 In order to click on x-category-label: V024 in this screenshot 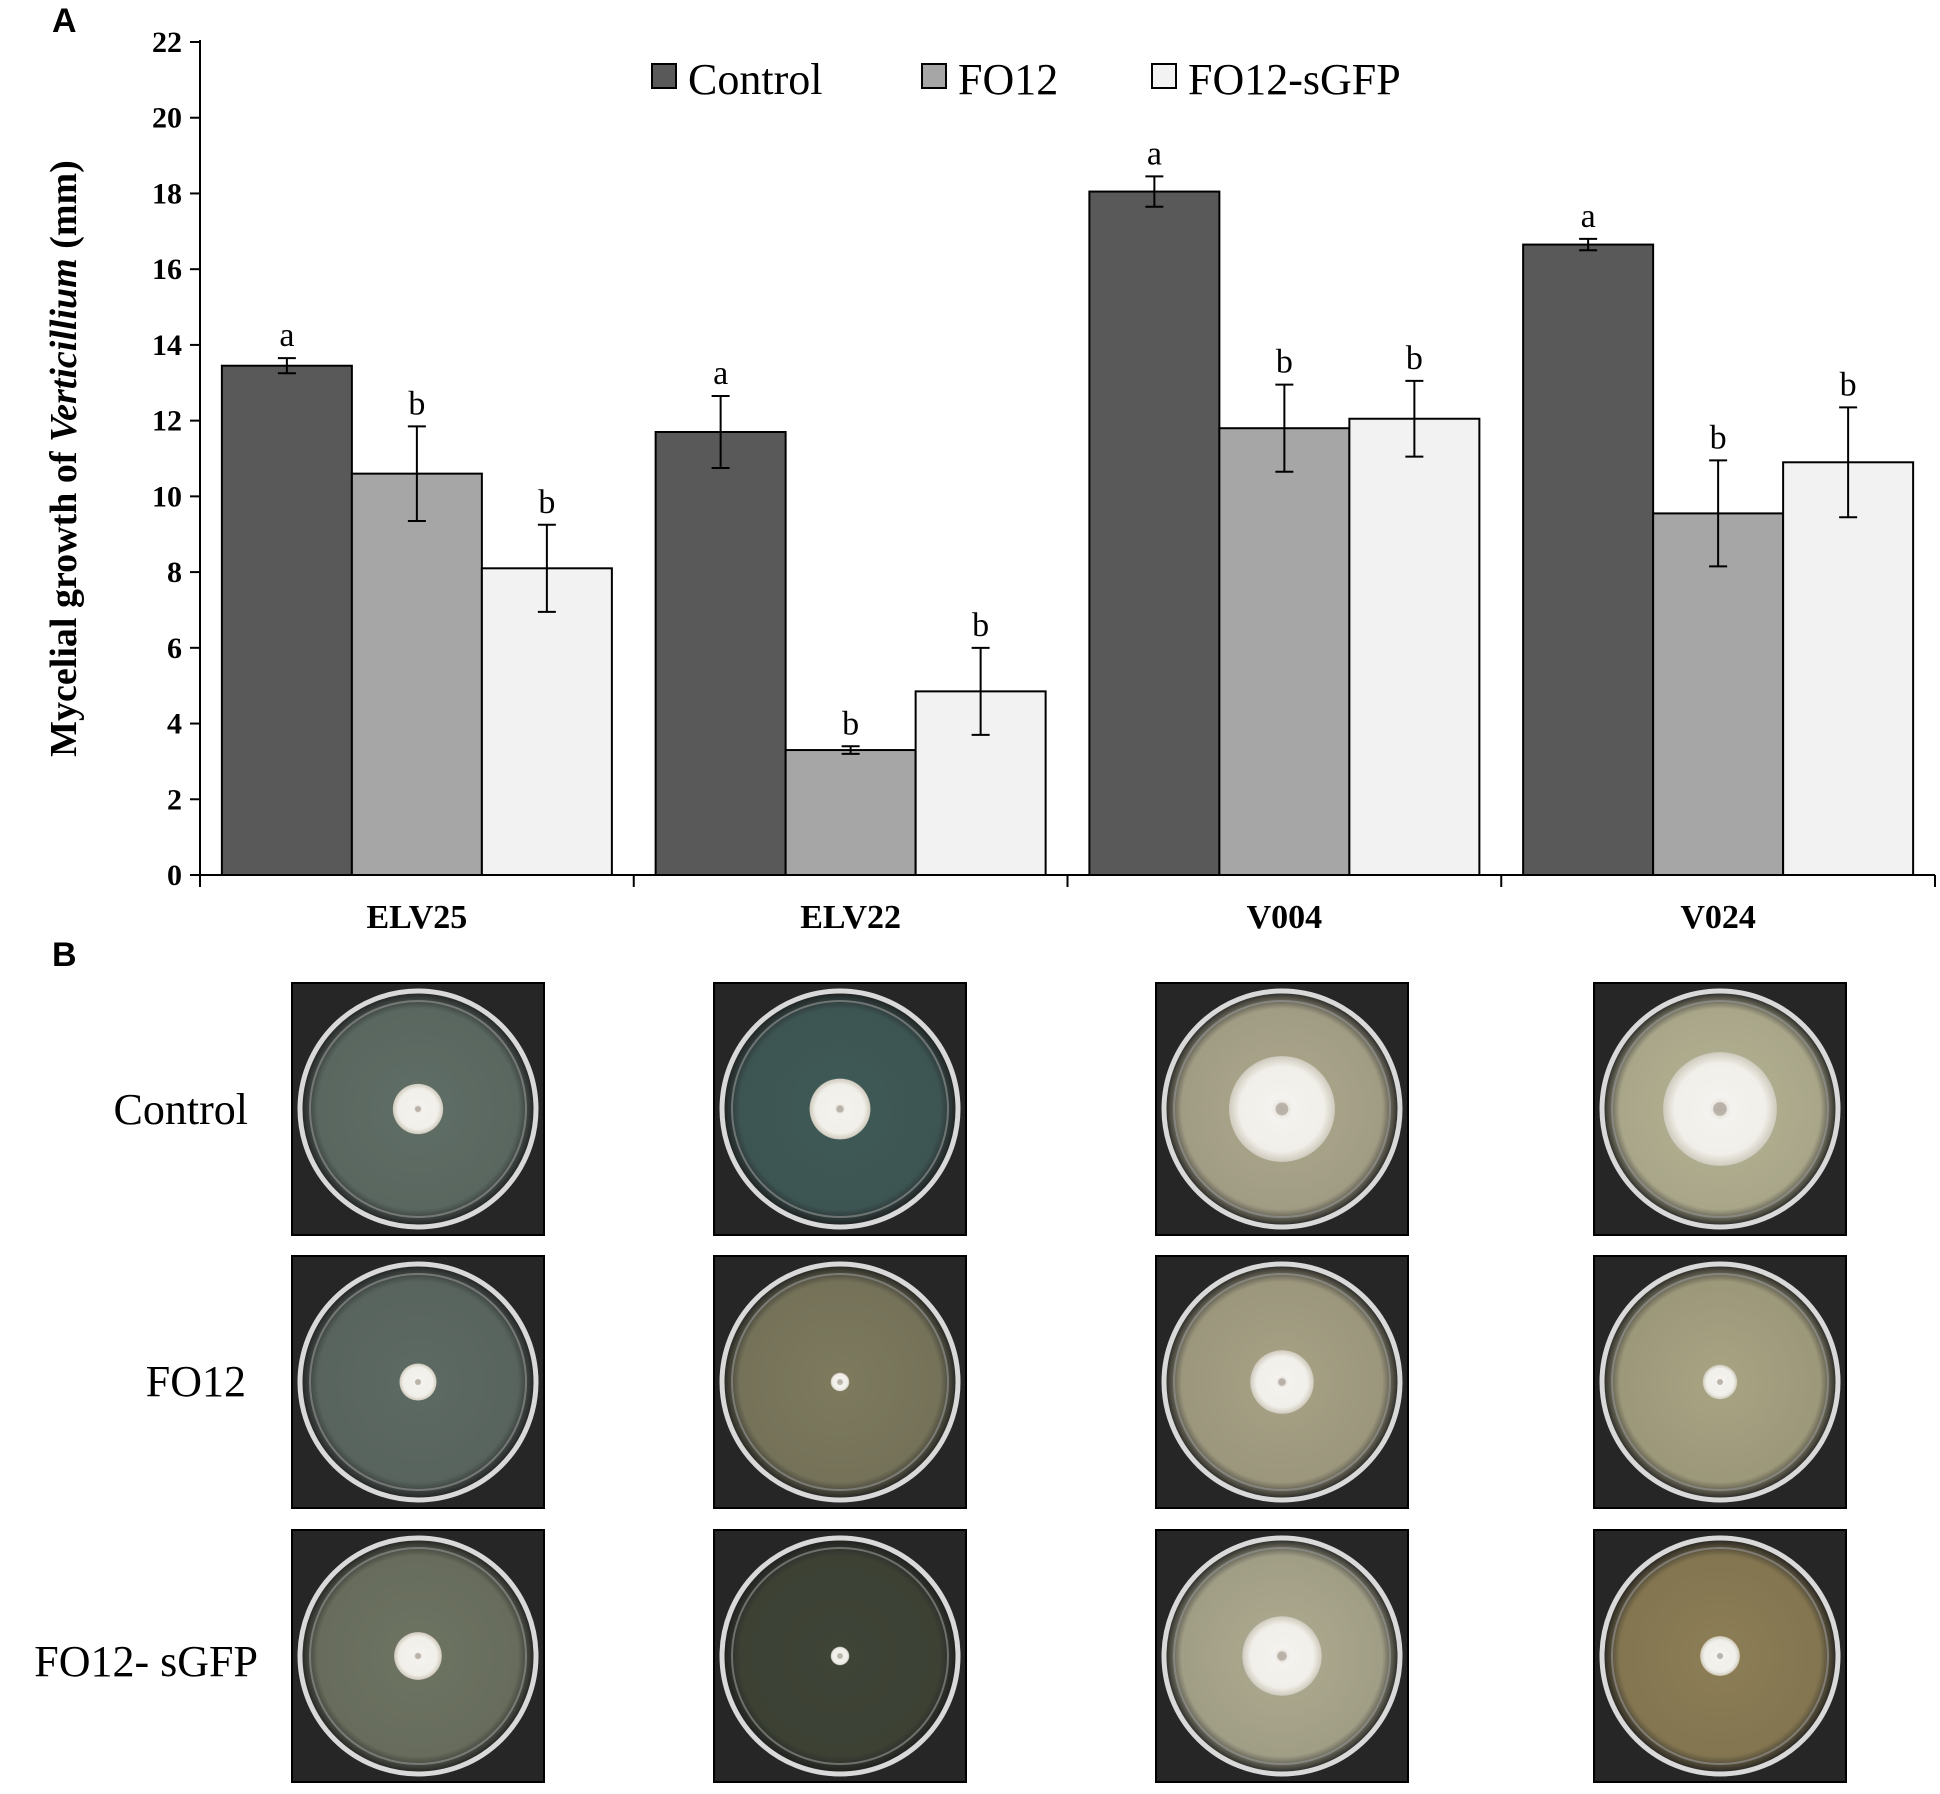, I will do `click(1718, 917)`.